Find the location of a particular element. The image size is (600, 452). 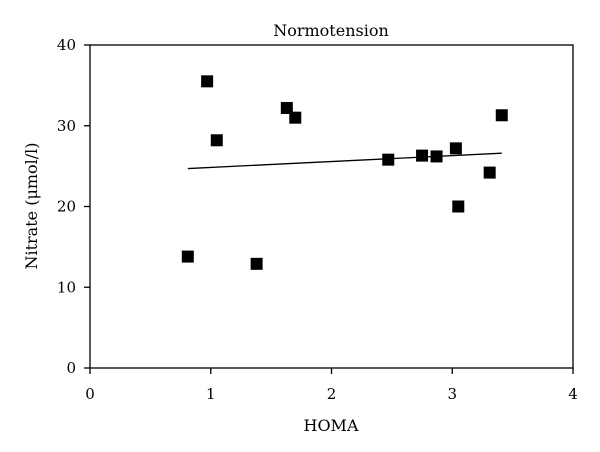

trendline is located at coordinates (344, 161).